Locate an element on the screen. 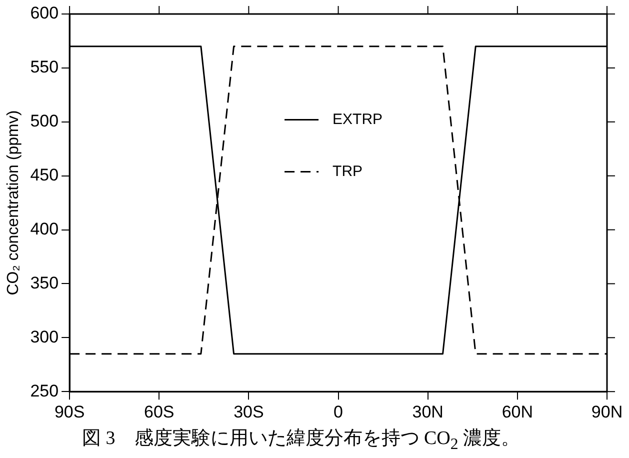 This screenshot has height=458, width=629. y-tick-label: 300 is located at coordinates (44, 336).